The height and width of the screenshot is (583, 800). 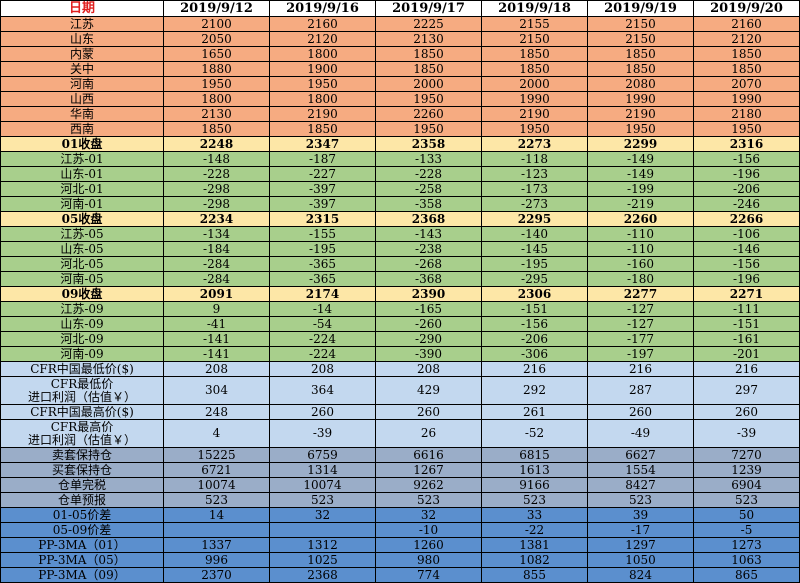 What do you see at coordinates (428, 485) in the screenshot?
I see `value-cell: 9262` at bounding box center [428, 485].